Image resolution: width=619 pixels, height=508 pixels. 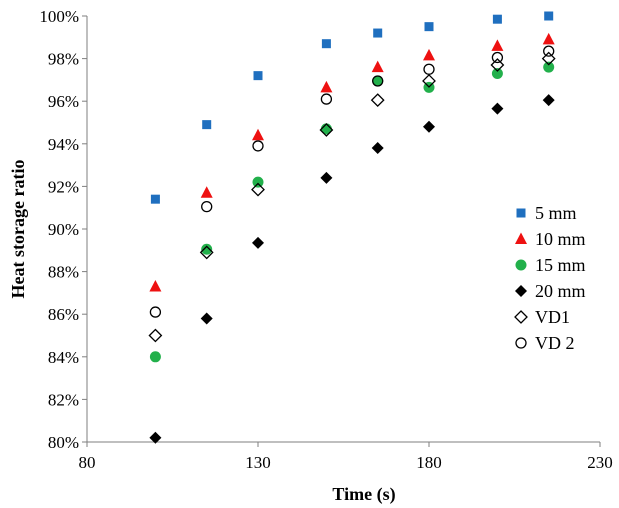 I want to click on legend-marker-10-mm, so click(x=521, y=238).